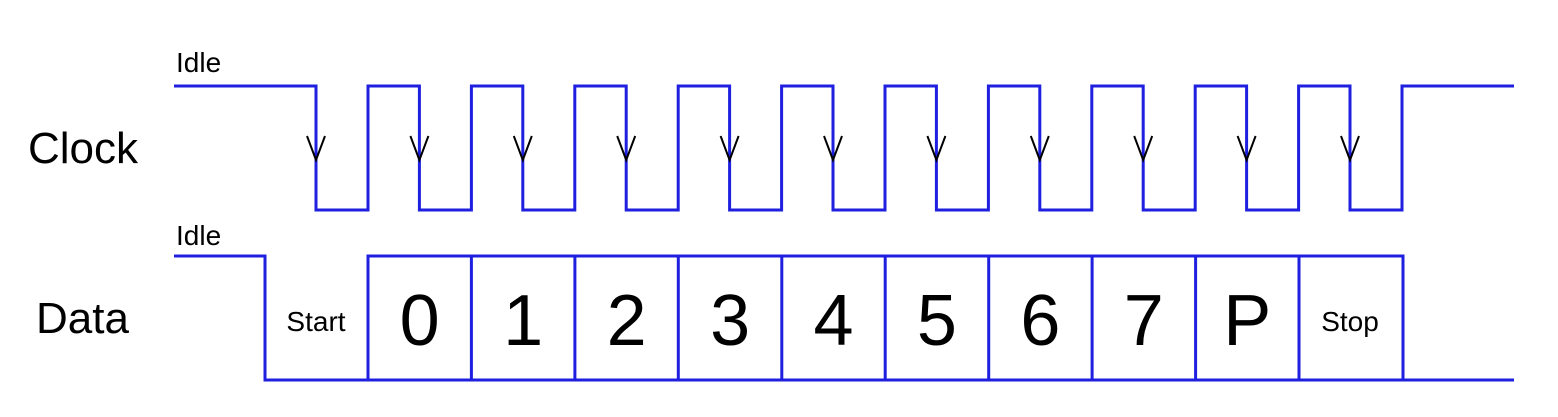 This screenshot has width=1558, height=417. I want to click on data-bit-label: 5, so click(937, 321).